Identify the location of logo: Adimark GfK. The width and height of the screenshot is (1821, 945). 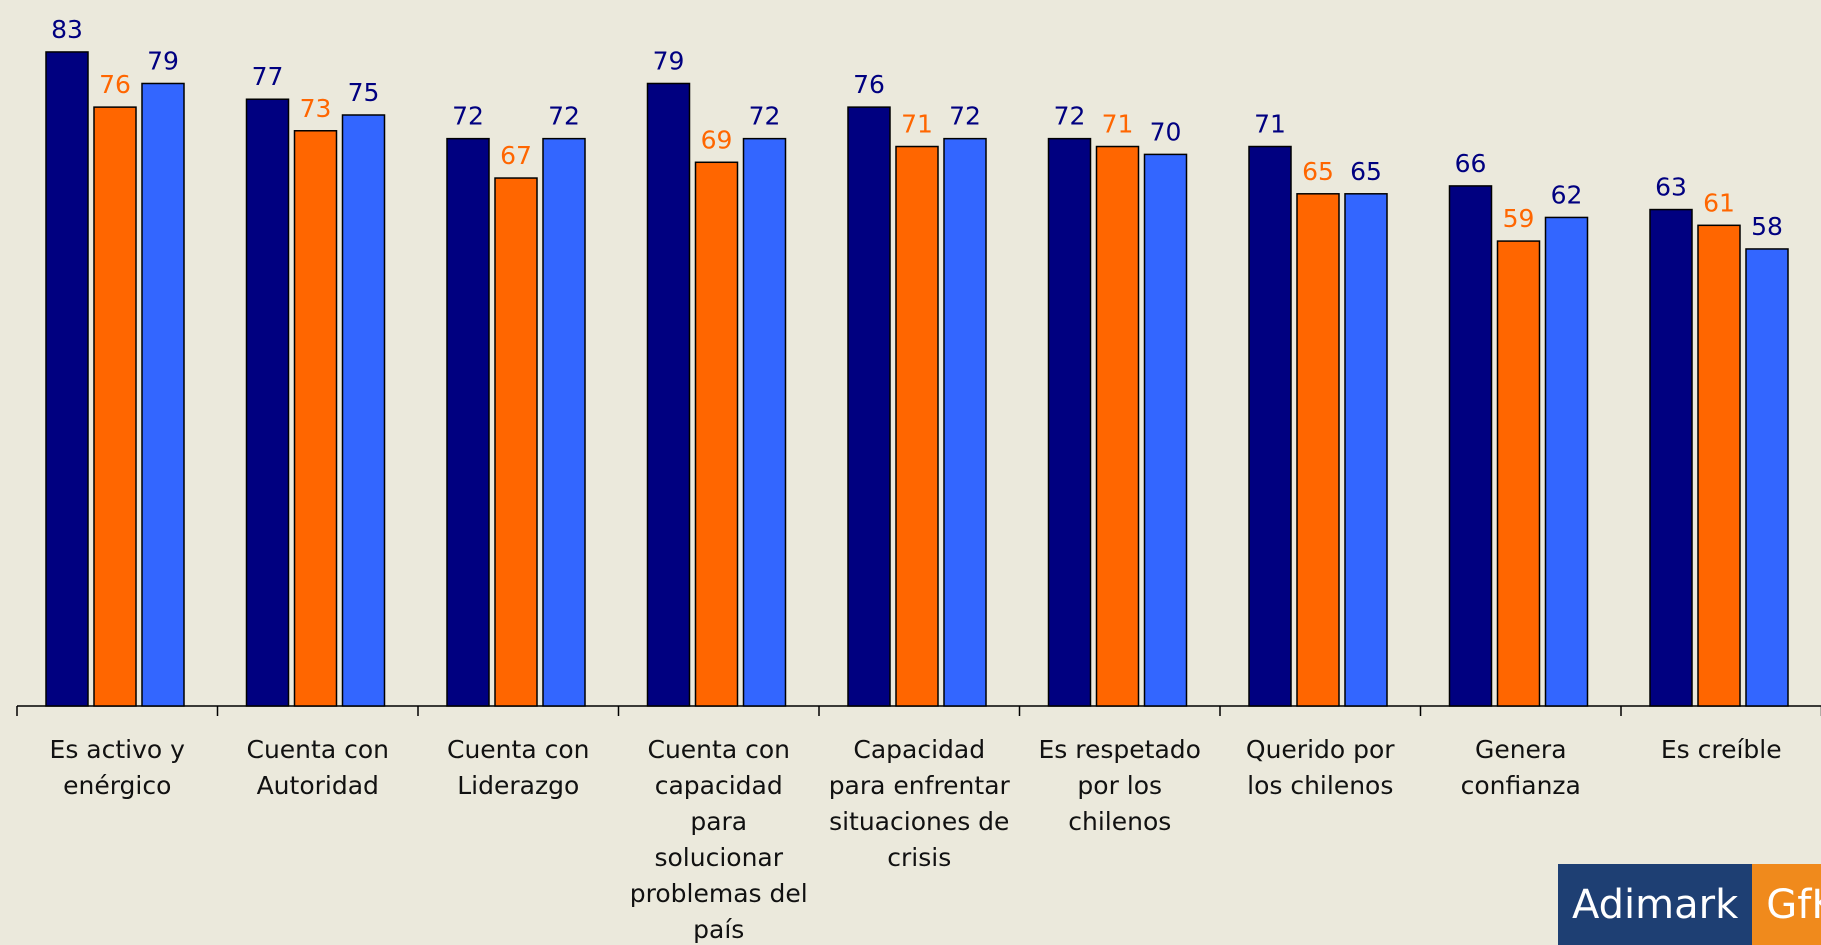
(1689, 904).